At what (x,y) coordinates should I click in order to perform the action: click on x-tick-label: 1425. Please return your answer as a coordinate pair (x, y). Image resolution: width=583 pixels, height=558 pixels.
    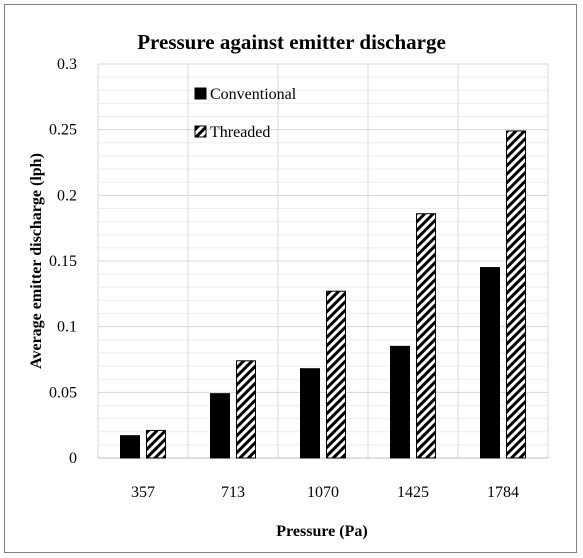
    Looking at the image, I should click on (413, 492).